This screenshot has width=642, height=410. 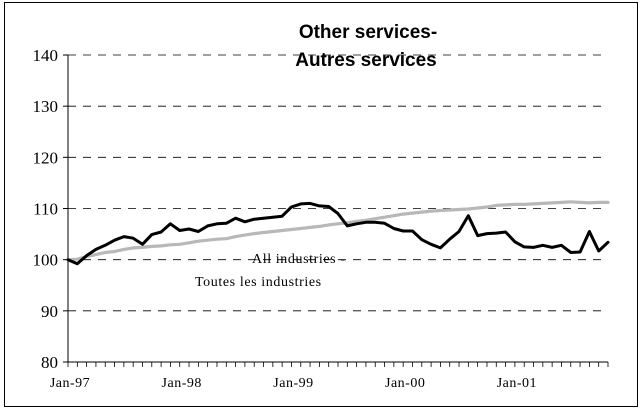 What do you see at coordinates (70, 383) in the screenshot?
I see `x-tick-label-Jan-97: Jan-97` at bounding box center [70, 383].